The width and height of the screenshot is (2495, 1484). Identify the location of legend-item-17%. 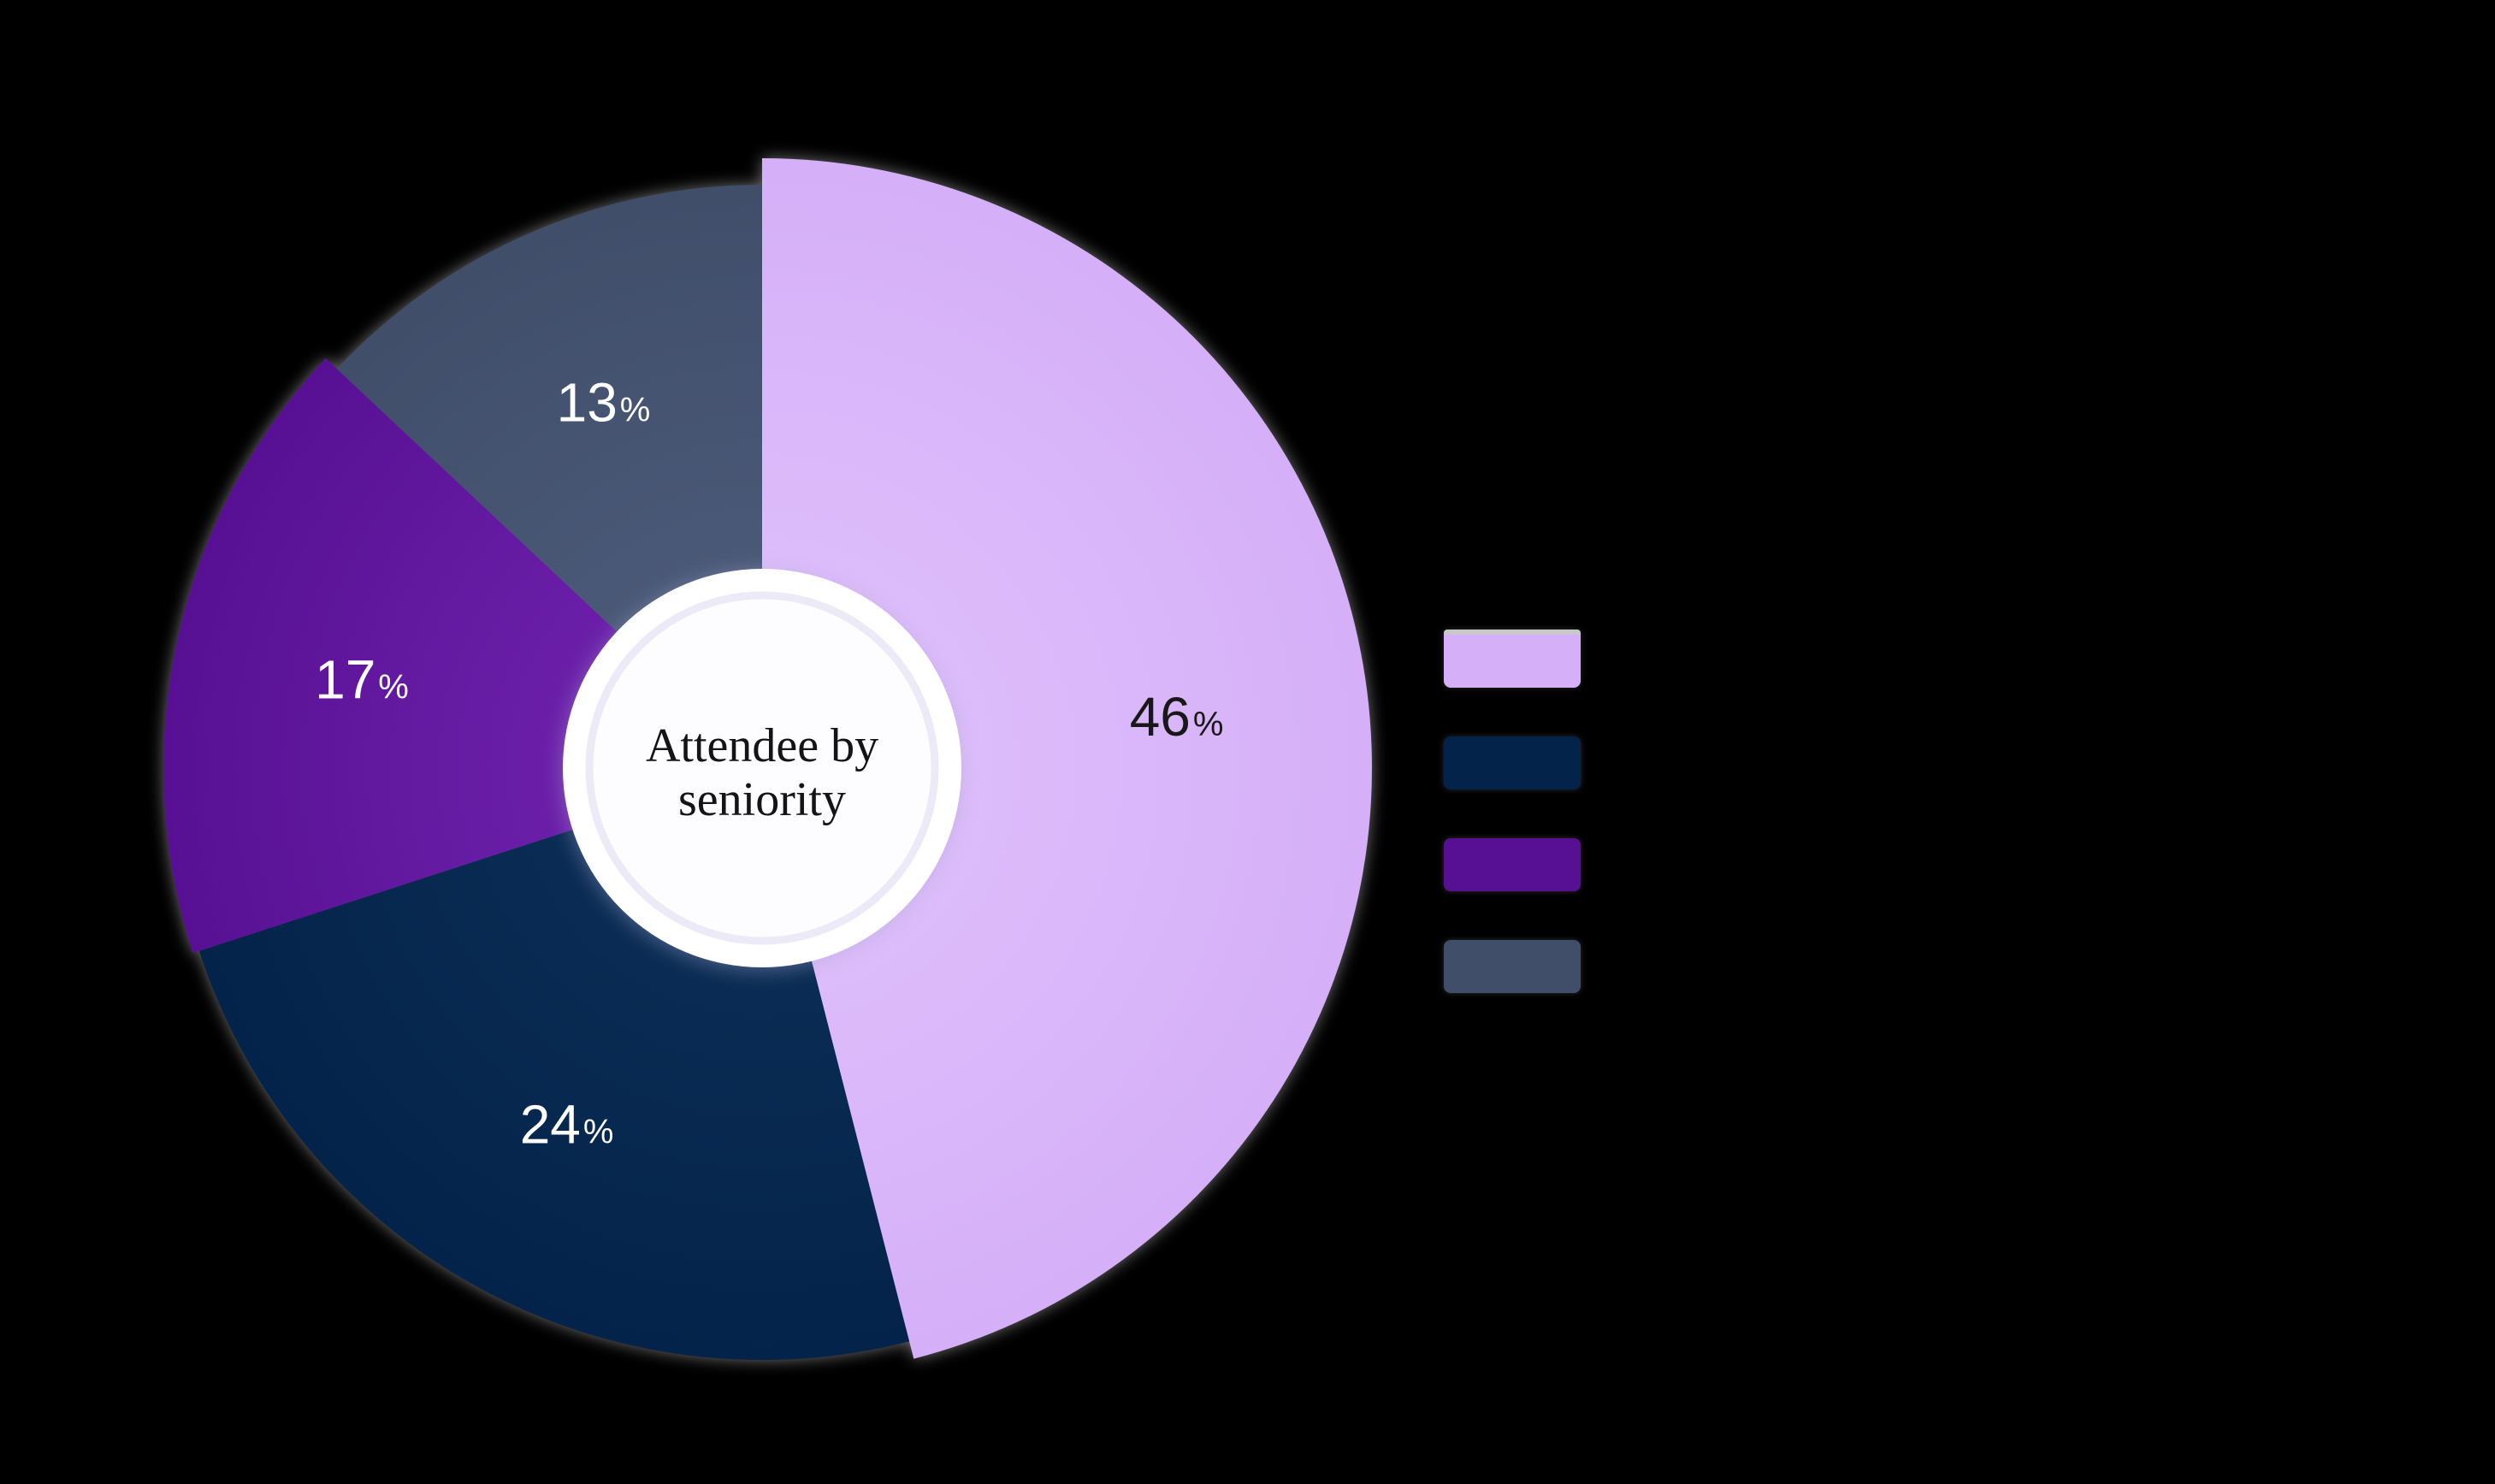
(1512, 864).